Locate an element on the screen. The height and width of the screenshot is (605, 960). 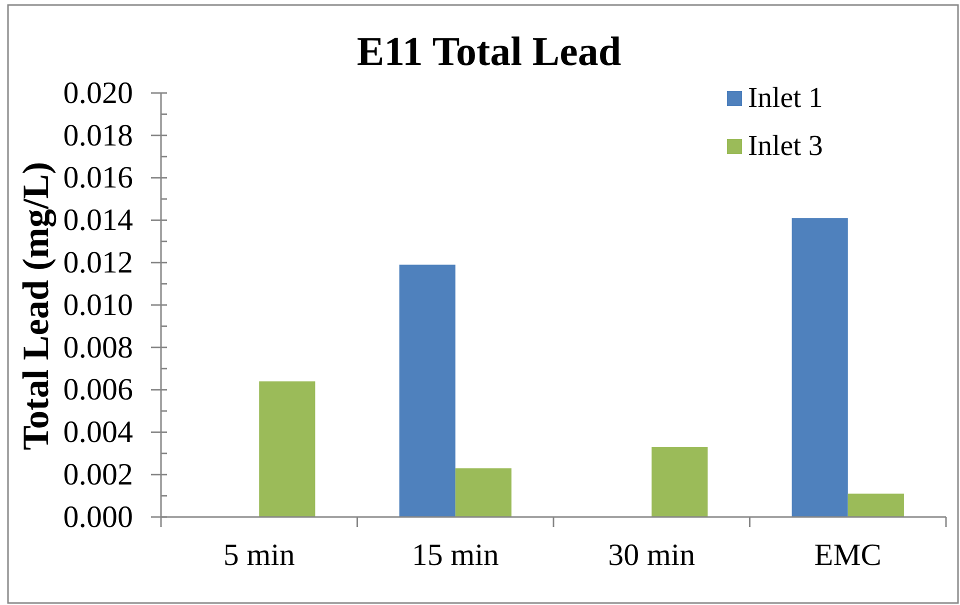
chart-title: E11 Total Lead is located at coordinates (489, 51).